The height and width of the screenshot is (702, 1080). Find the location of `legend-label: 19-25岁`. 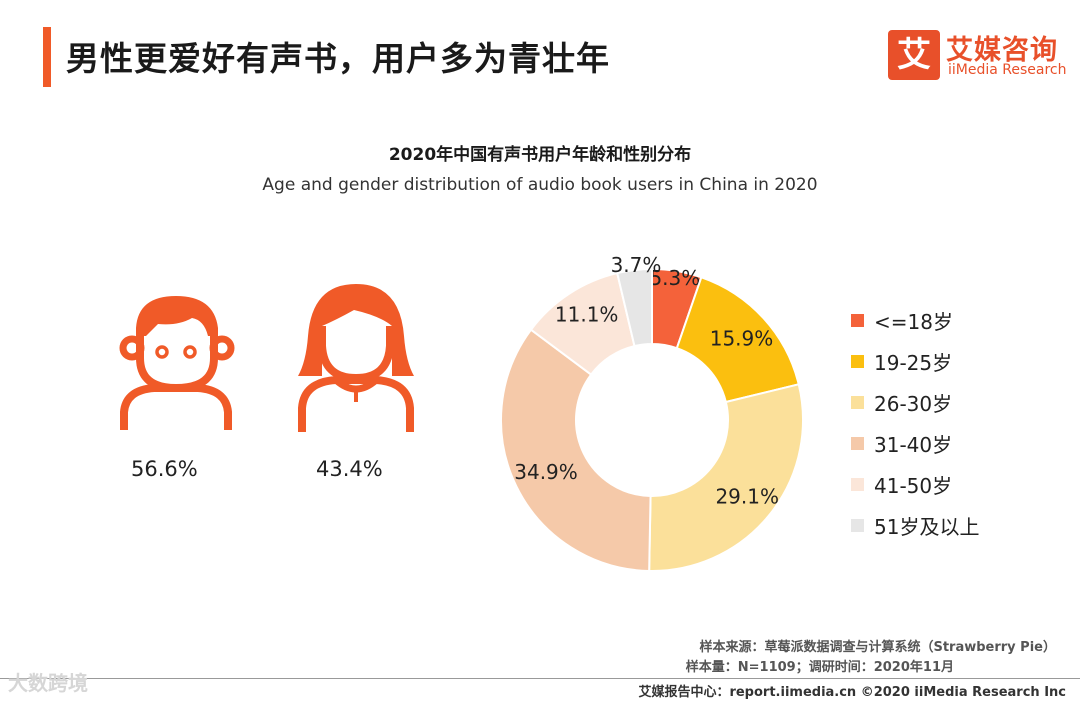

legend-label: 19-25岁 is located at coordinates (913, 363).